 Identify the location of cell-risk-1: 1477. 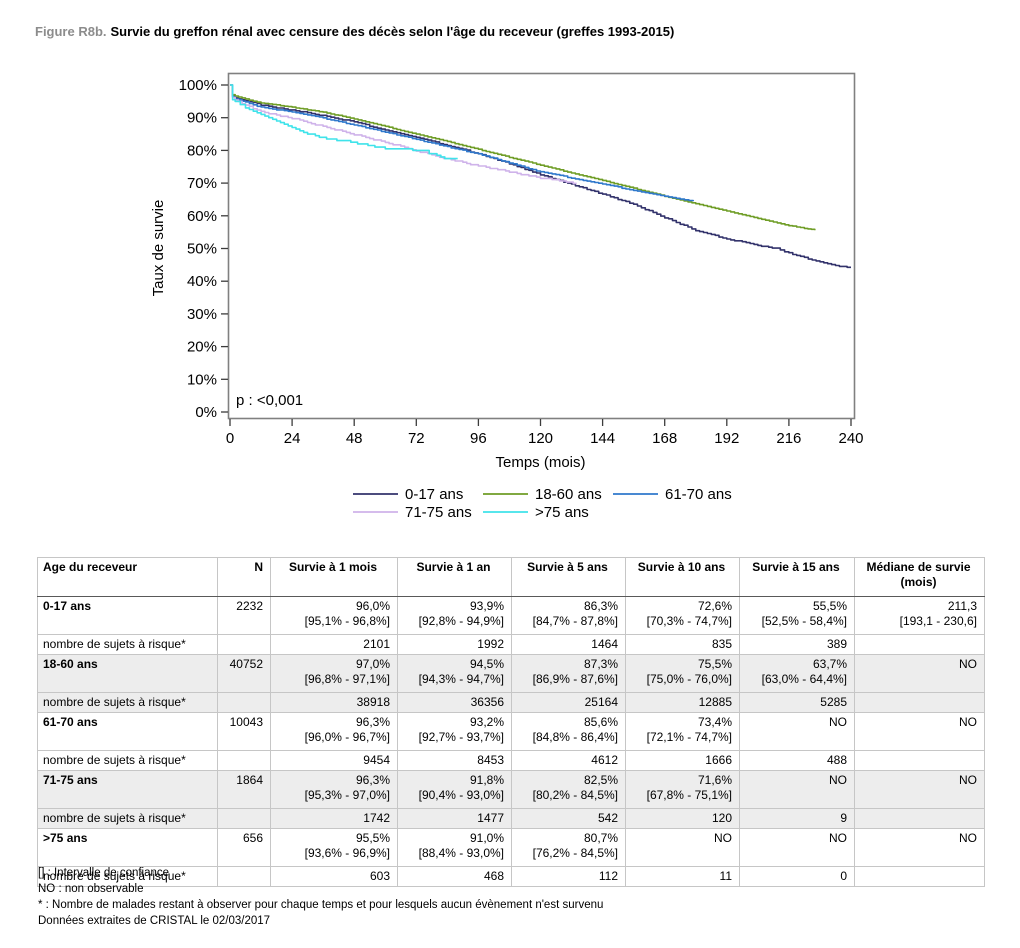
(454, 818).